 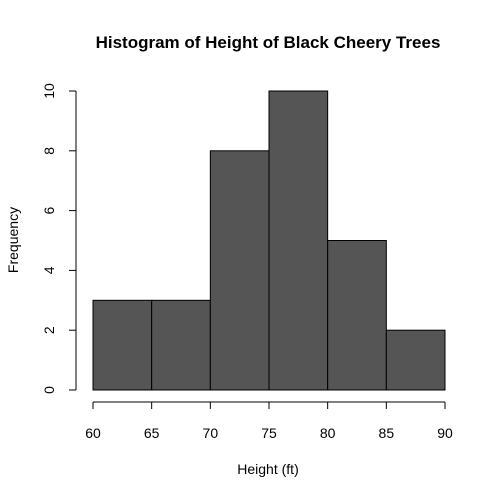 What do you see at coordinates (152, 433) in the screenshot?
I see `x-tick-label-1: 65` at bounding box center [152, 433].